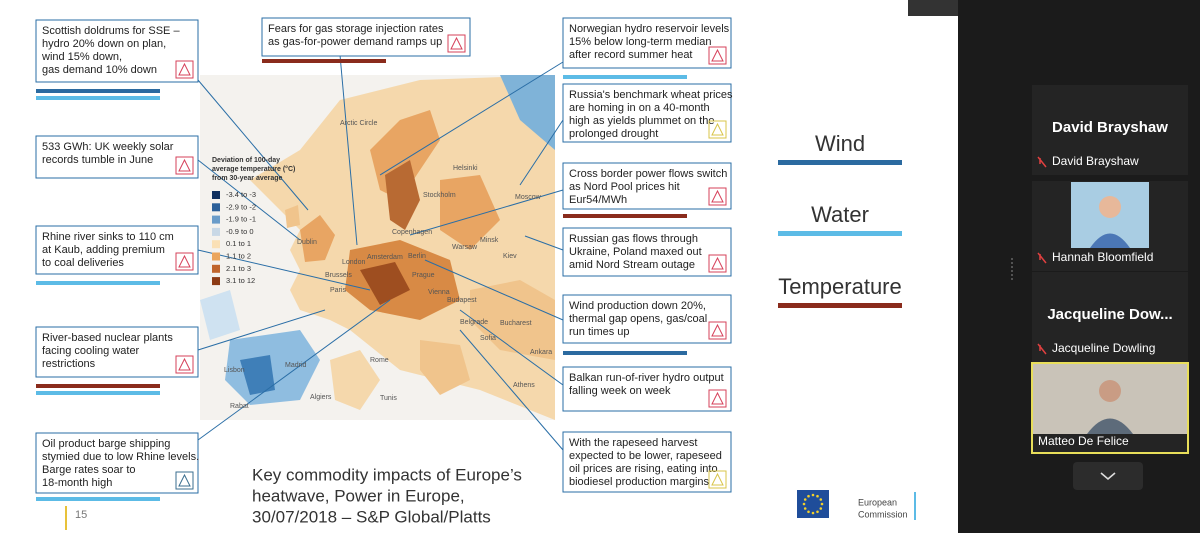  Describe the element at coordinates (108, 147) in the screenshot. I see `callout-text: 533 GWh: UK weekly solar` at that location.